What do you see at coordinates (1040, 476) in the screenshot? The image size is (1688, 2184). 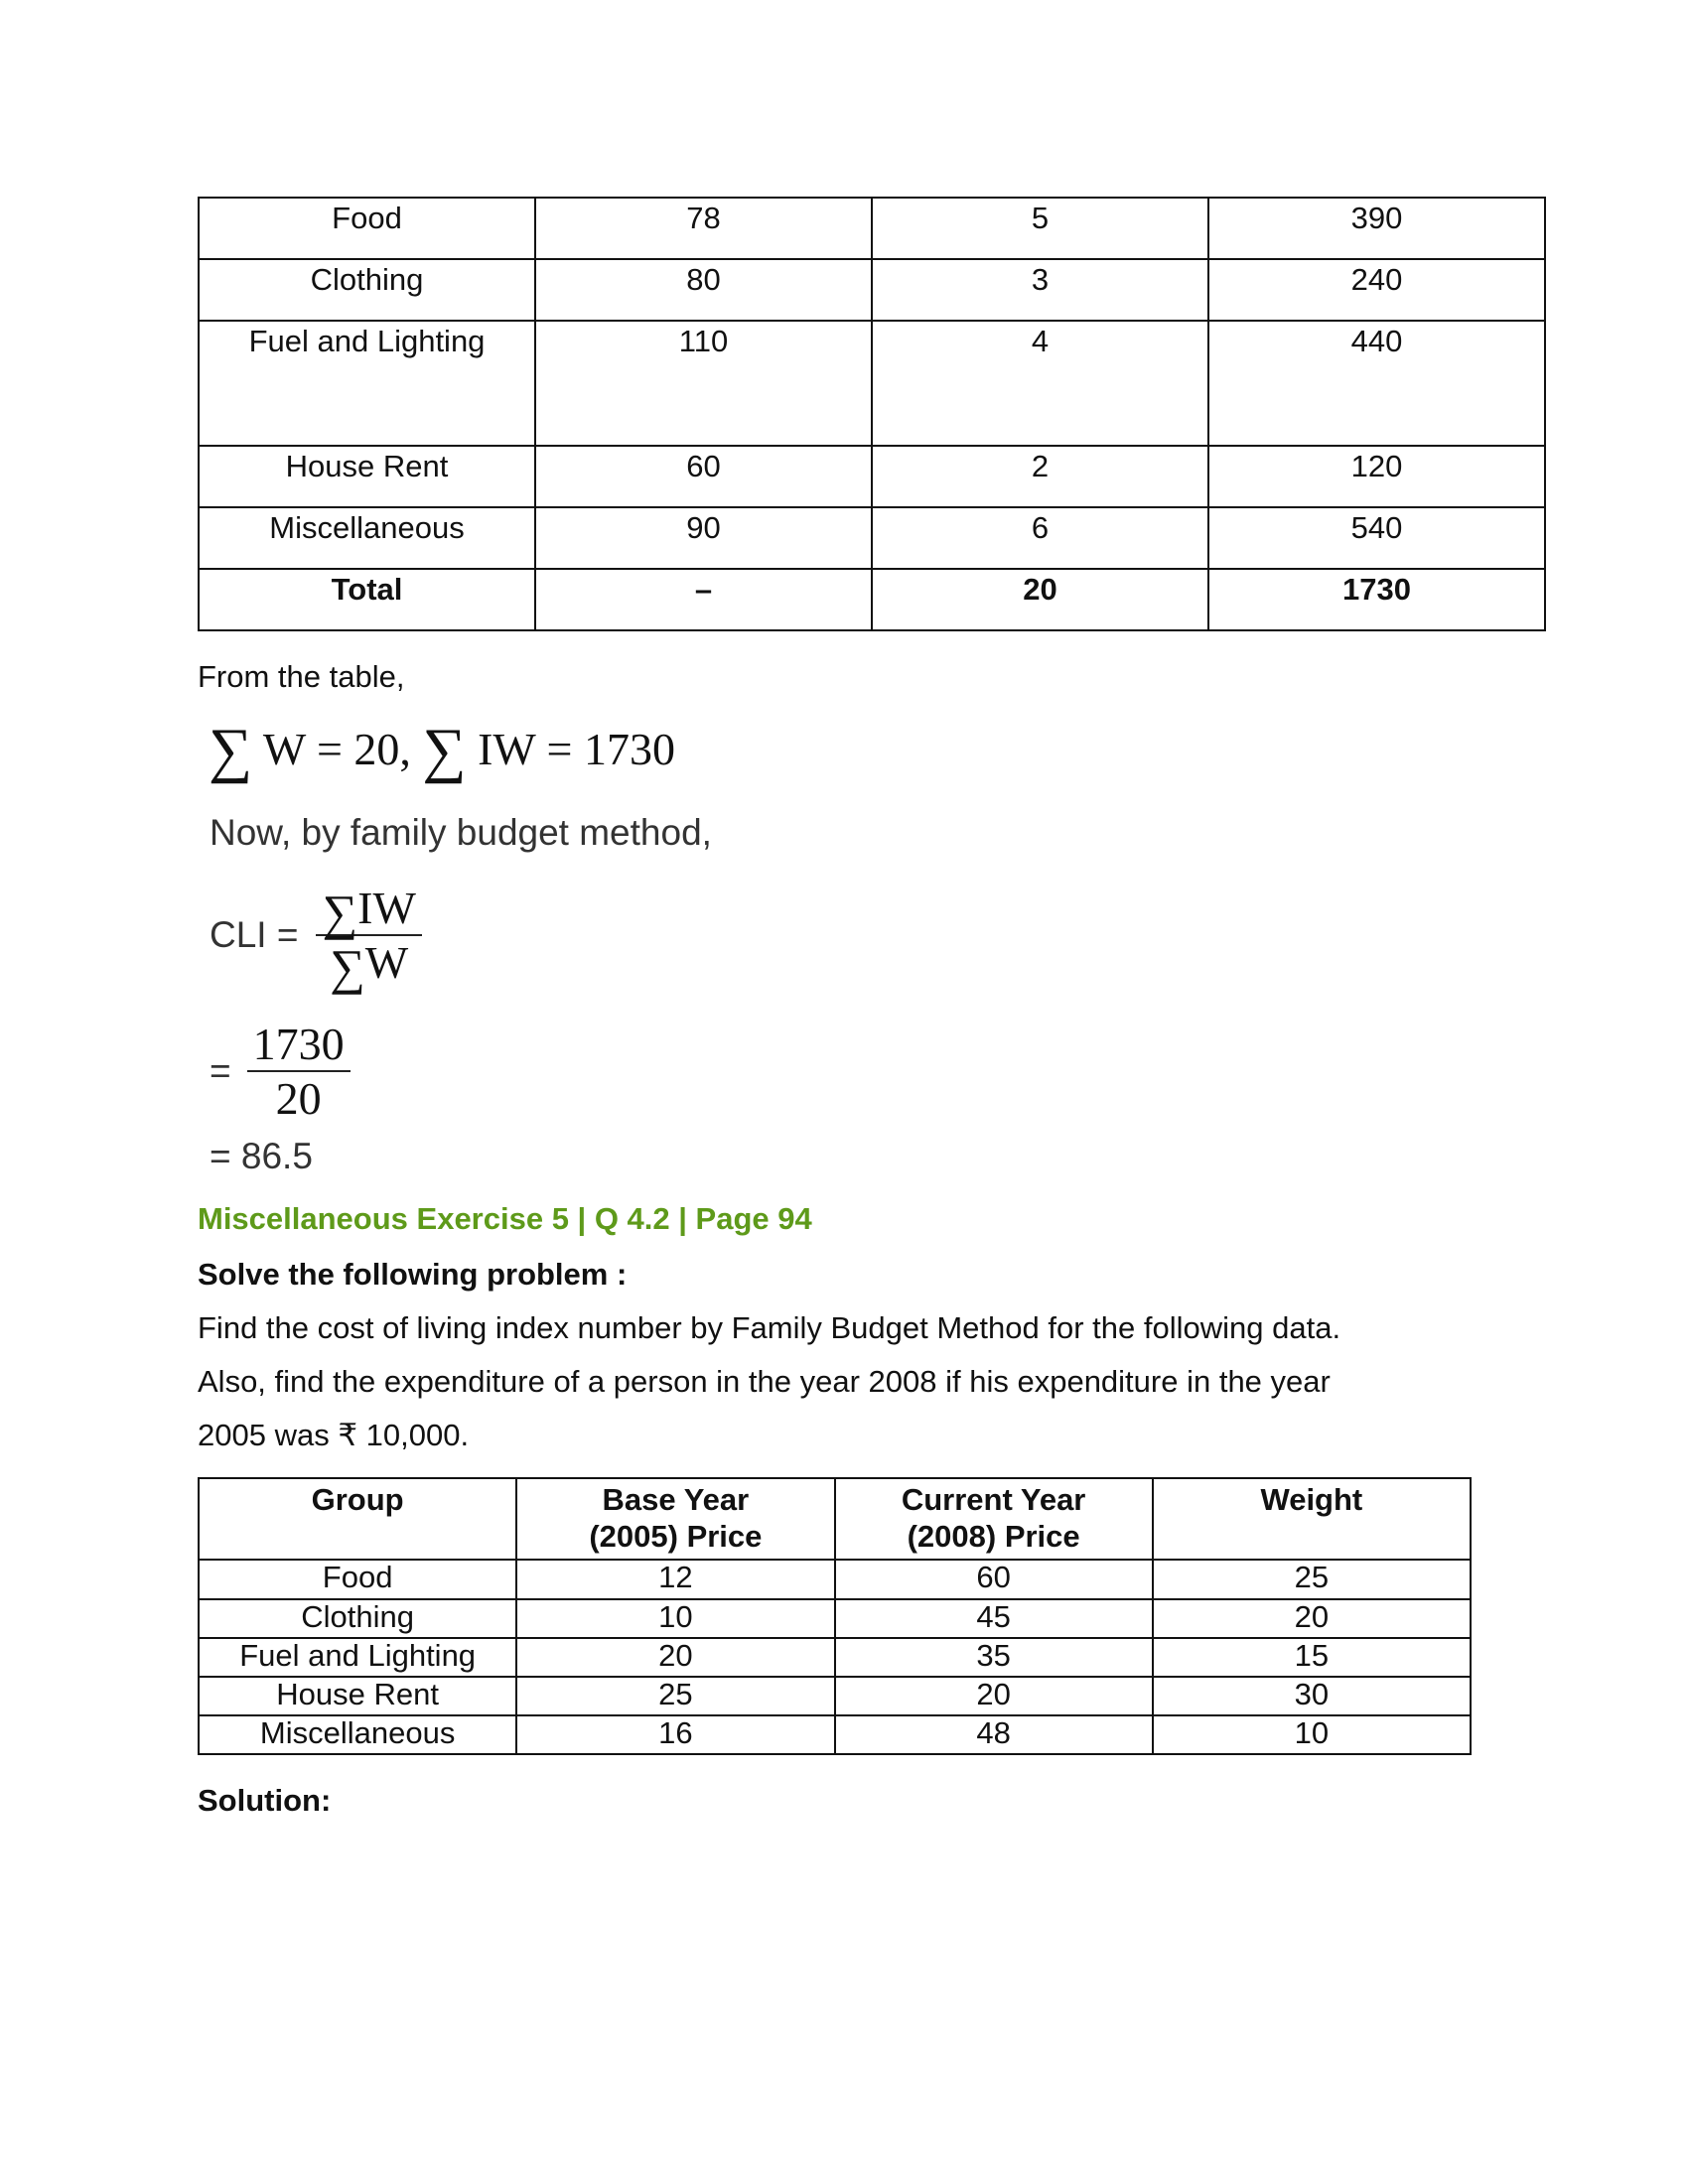 I see `table-cell: 2` at bounding box center [1040, 476].